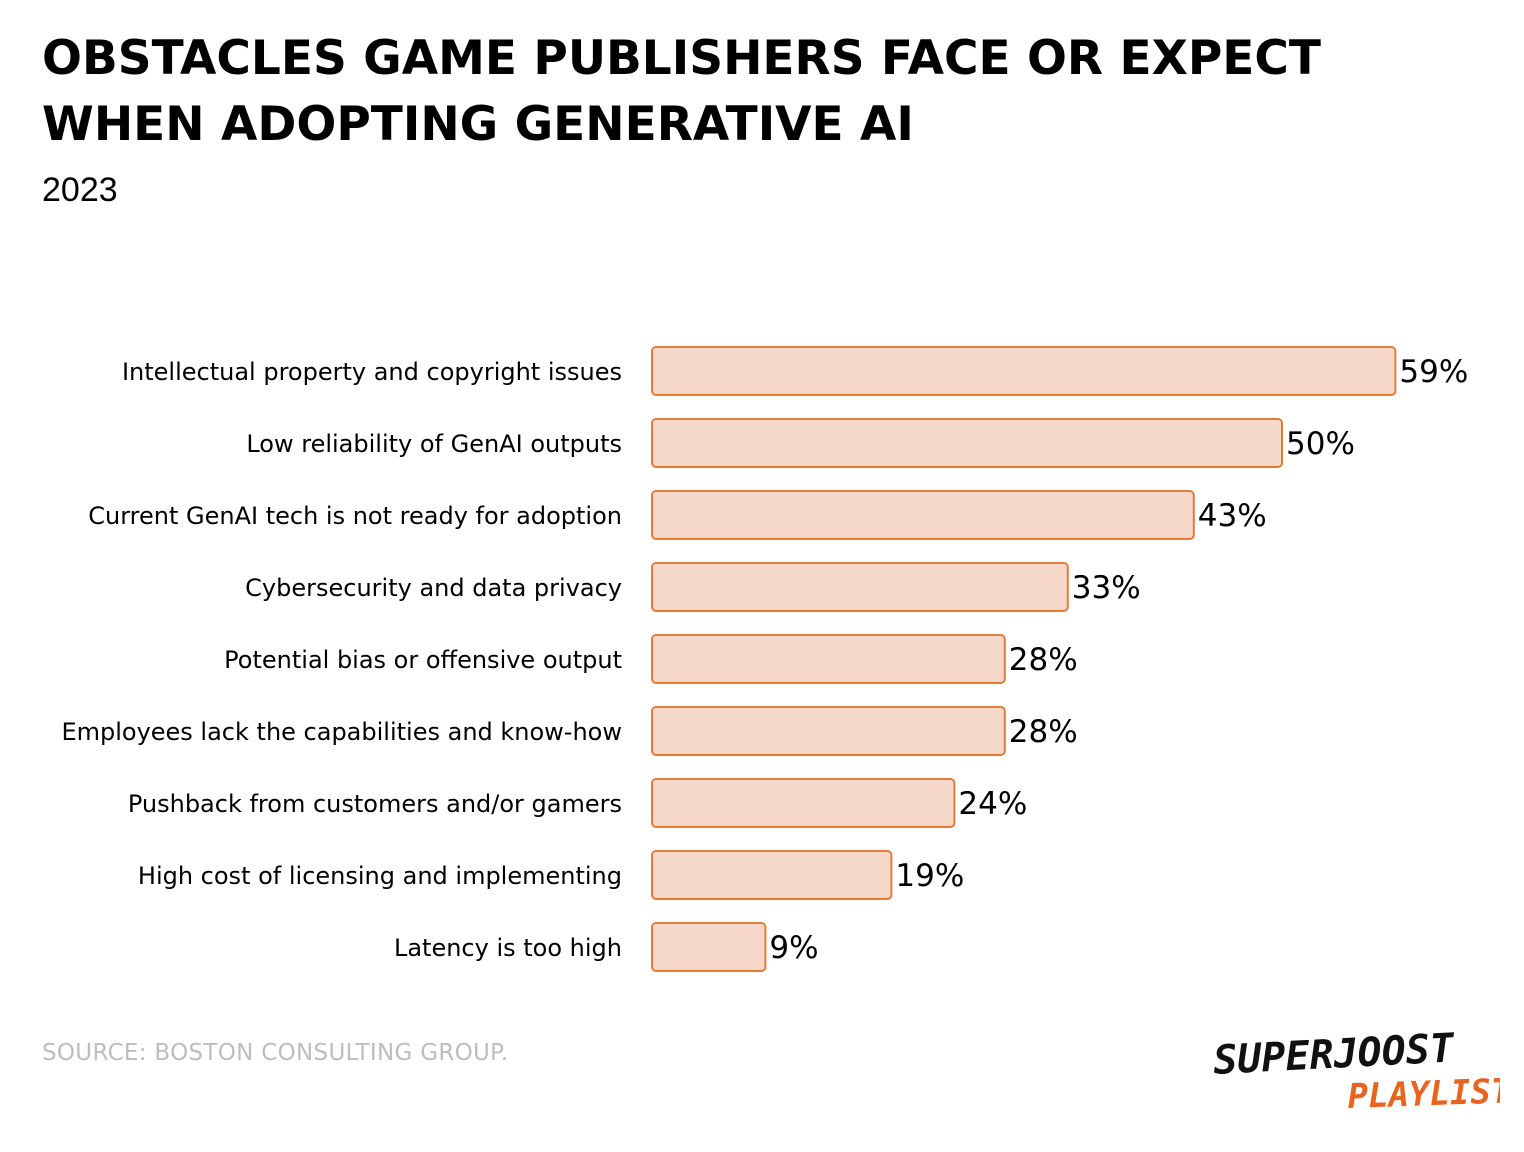 This screenshot has height=1152, width=1524. I want to click on category-label: High cost of licensing and implementing, so click(380, 876).